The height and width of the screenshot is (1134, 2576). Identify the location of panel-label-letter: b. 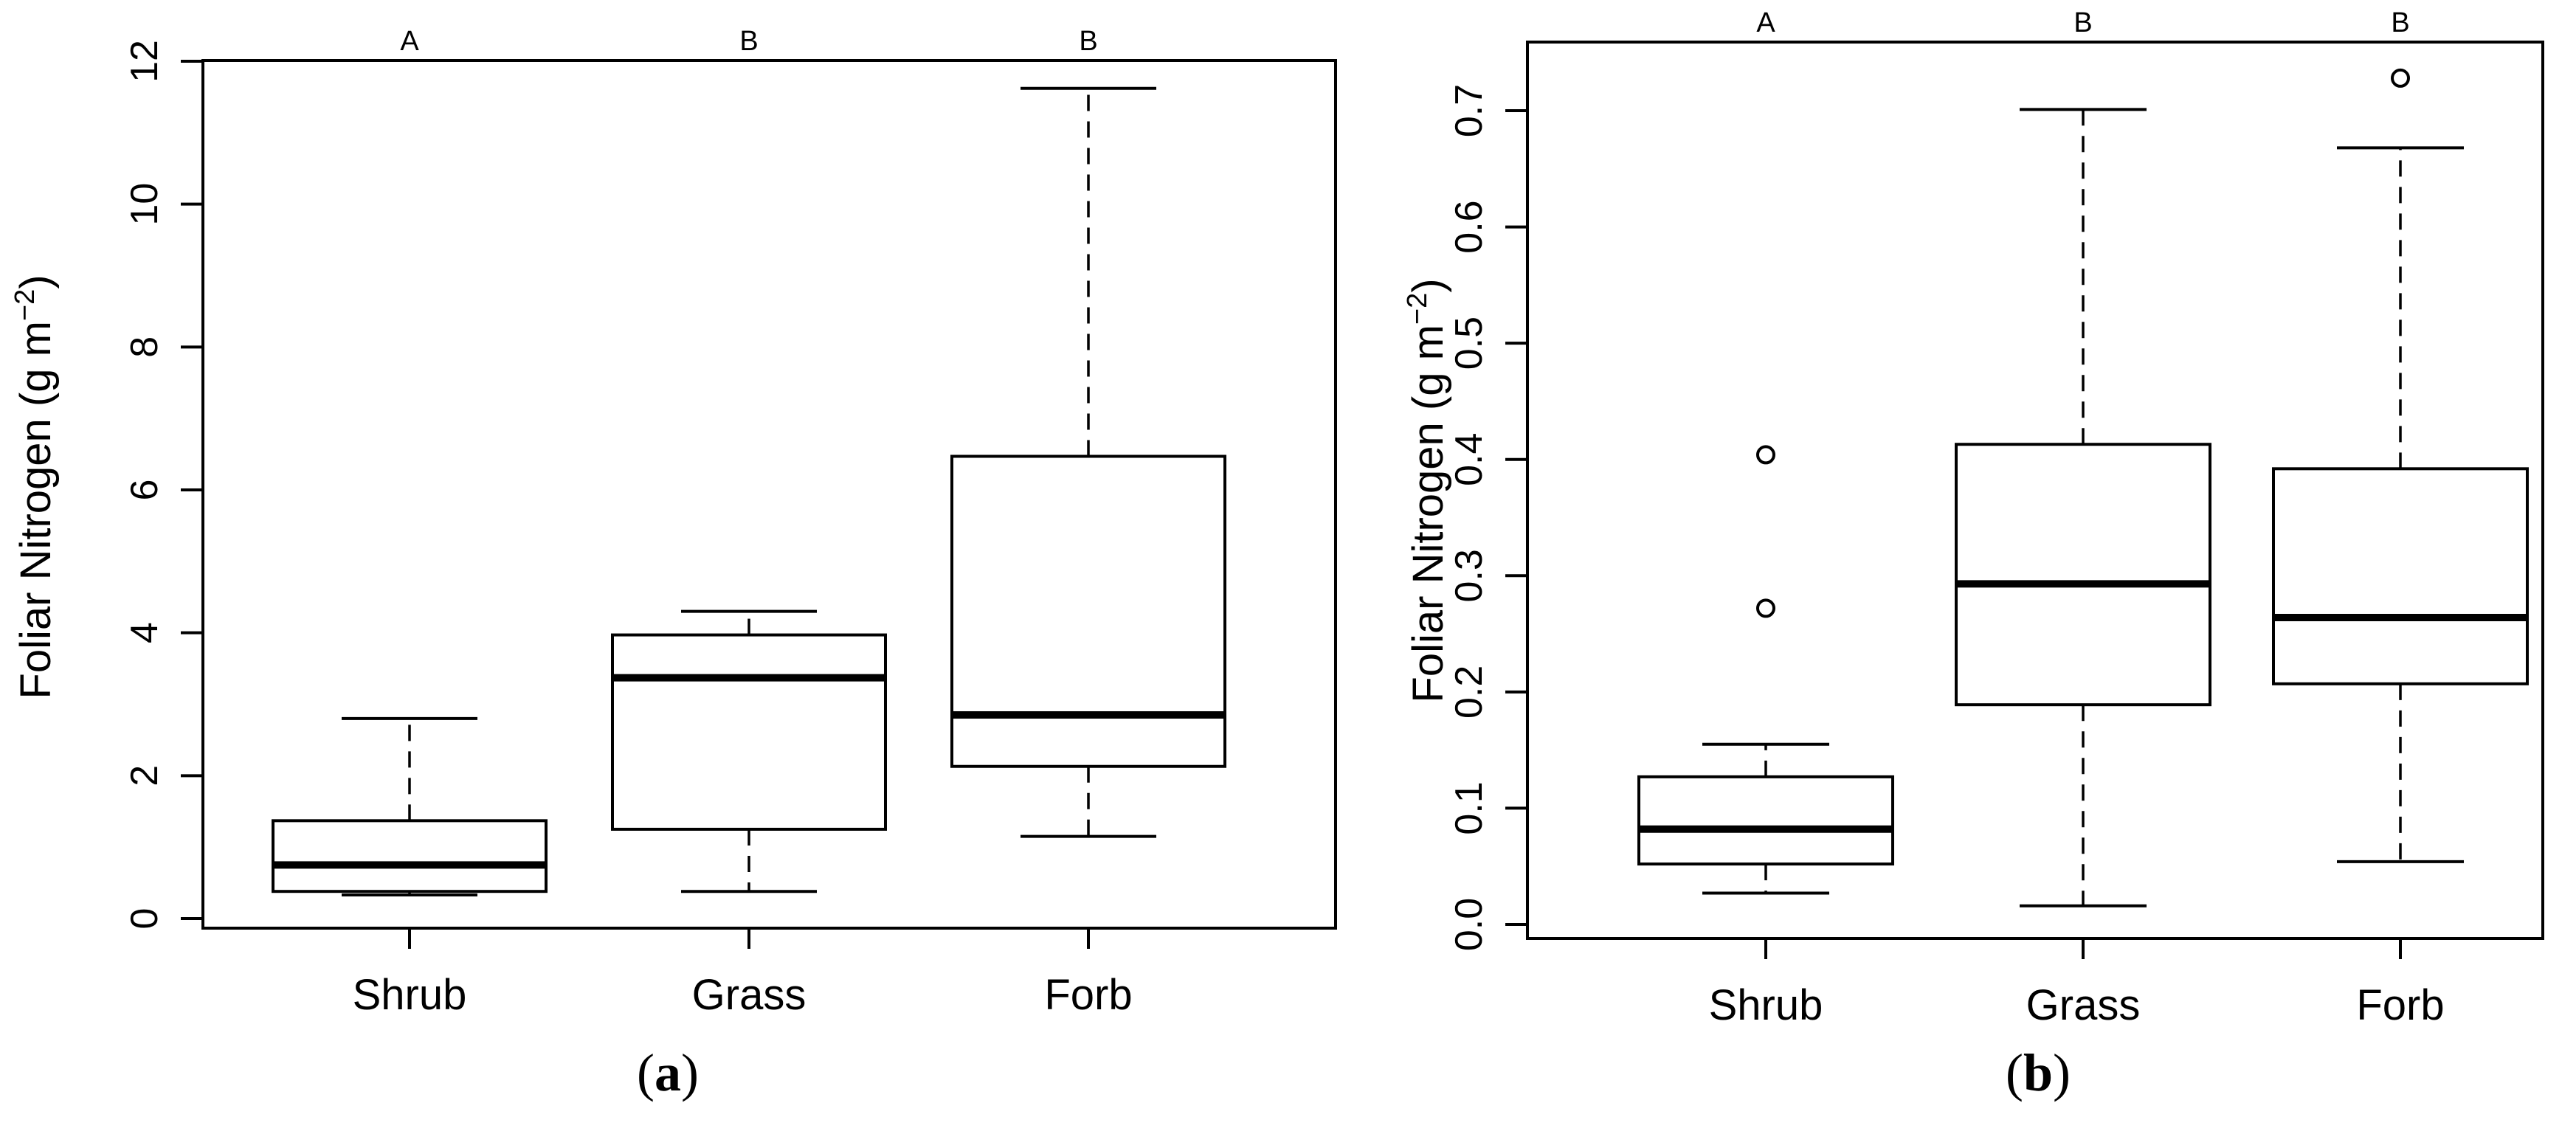
(2038, 1072).